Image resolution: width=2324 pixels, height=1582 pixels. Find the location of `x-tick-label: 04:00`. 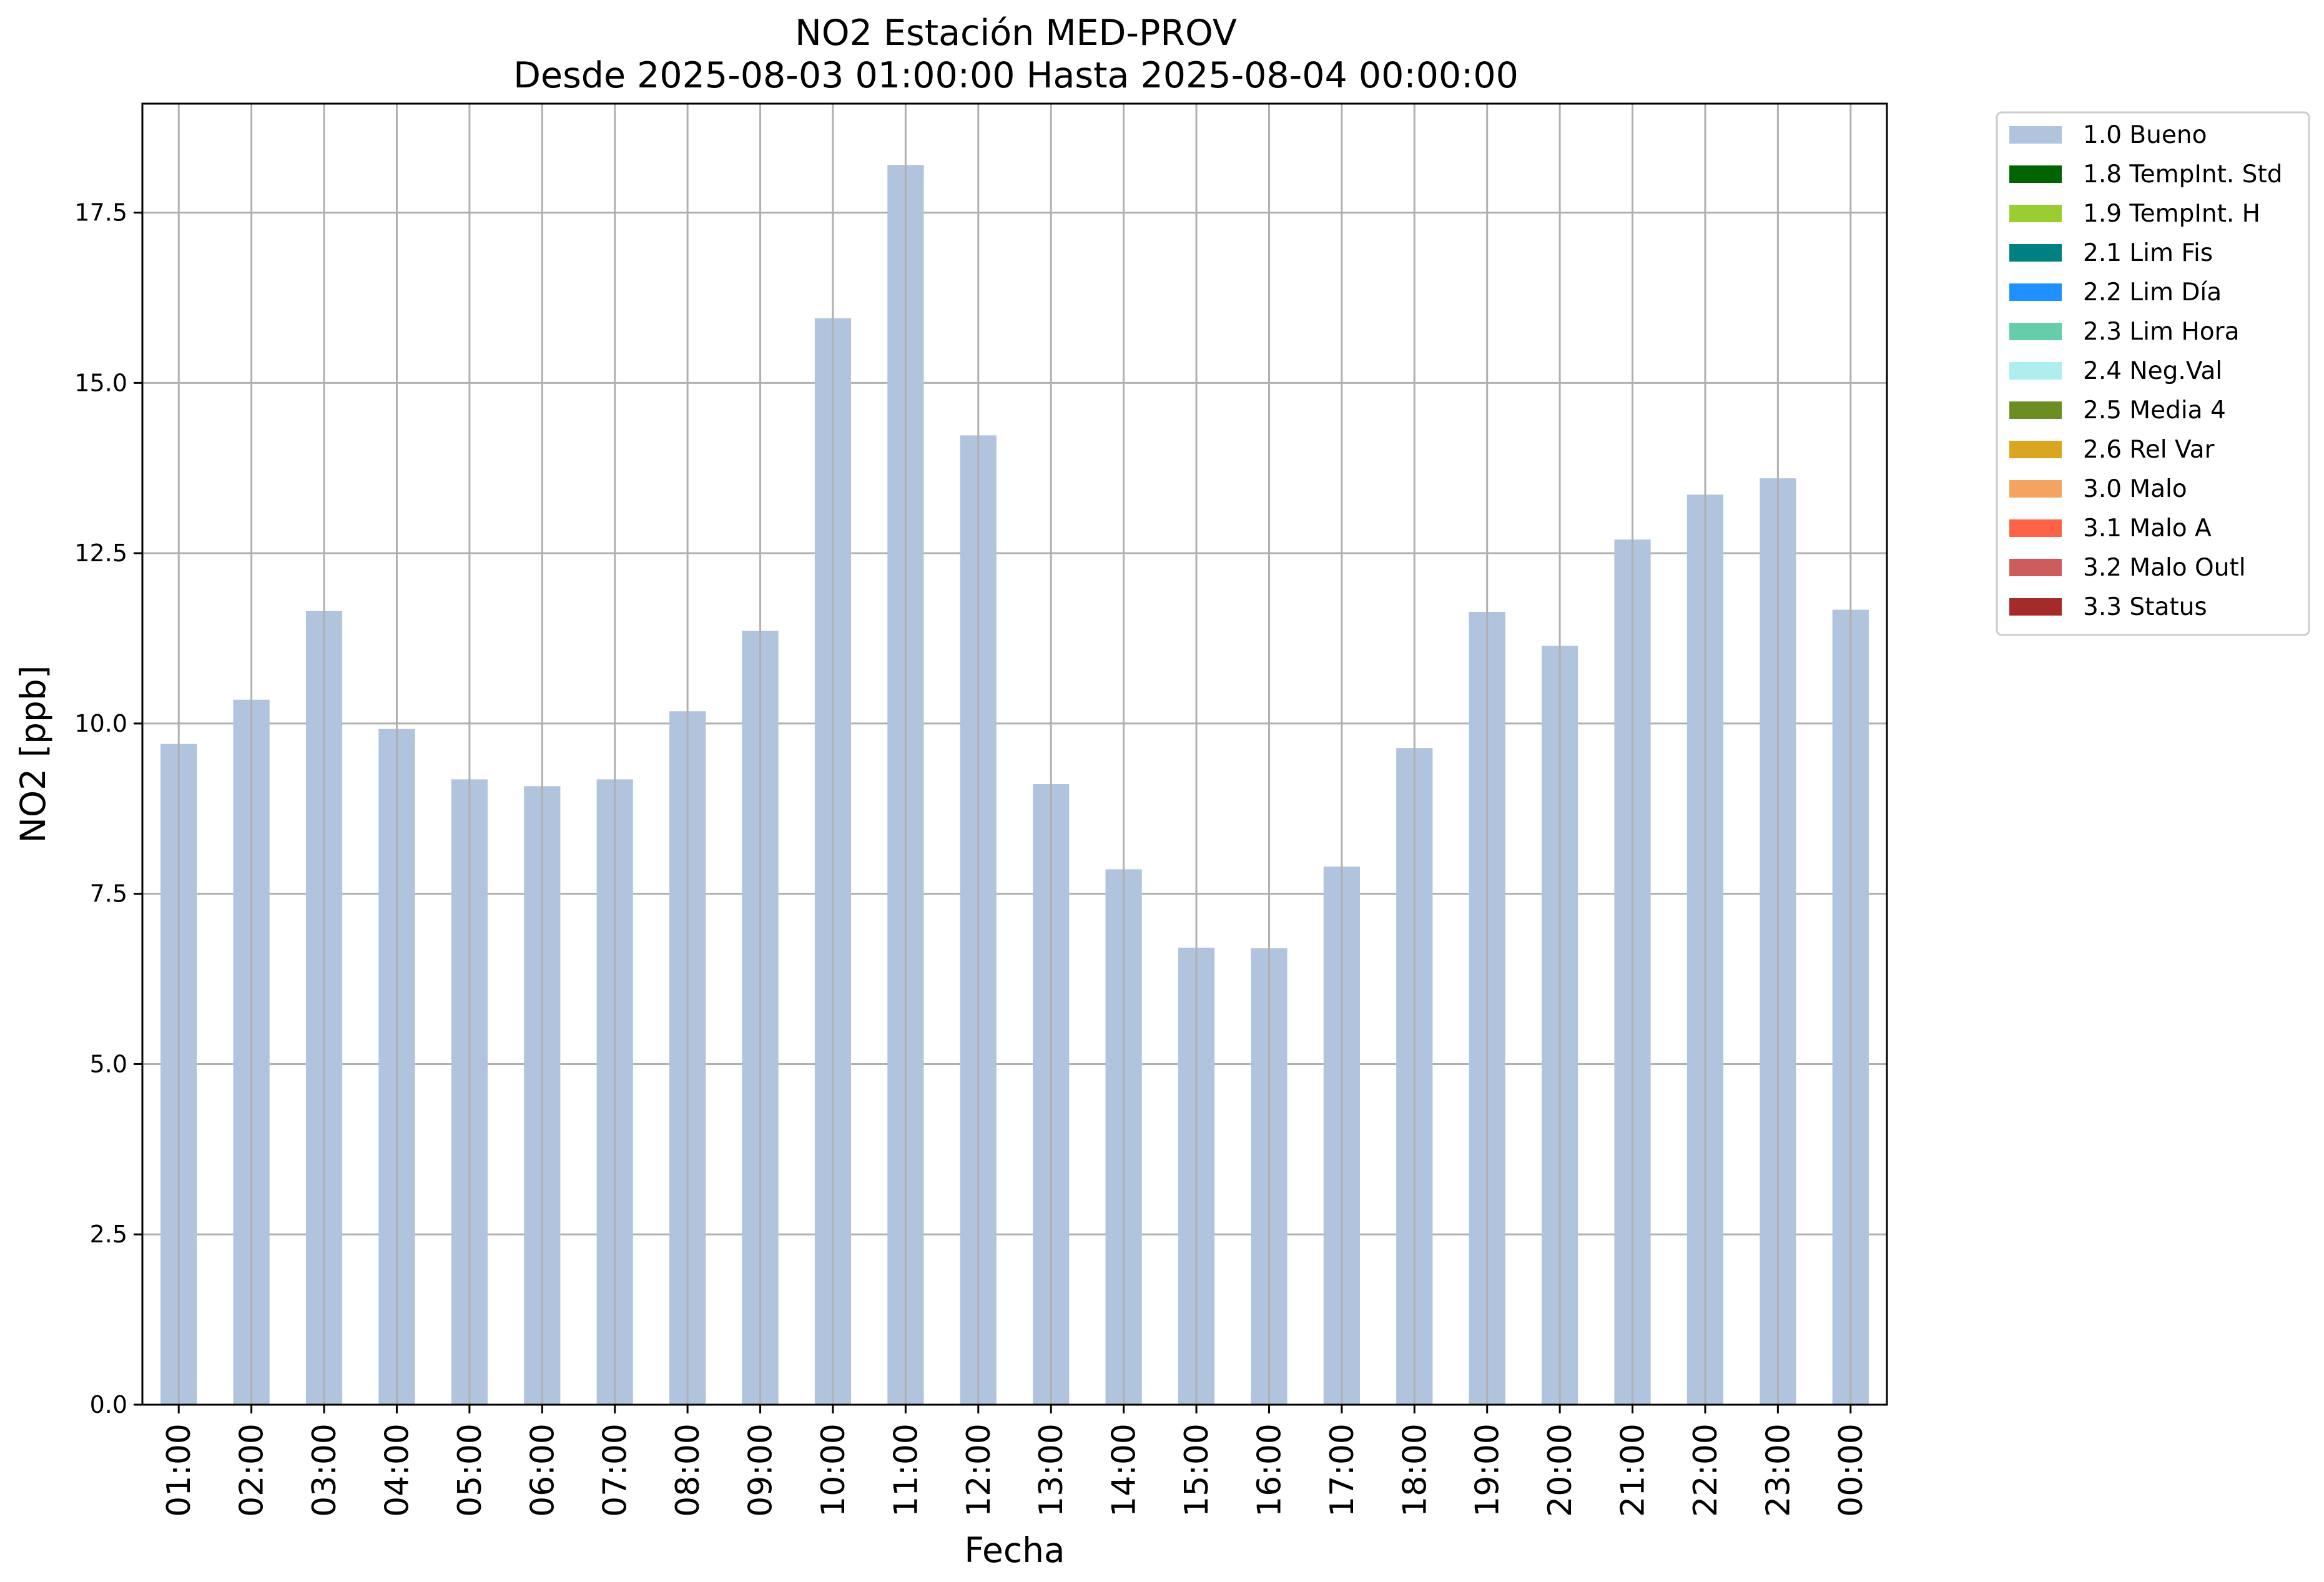

x-tick-label: 04:00 is located at coordinates (397, 1470).